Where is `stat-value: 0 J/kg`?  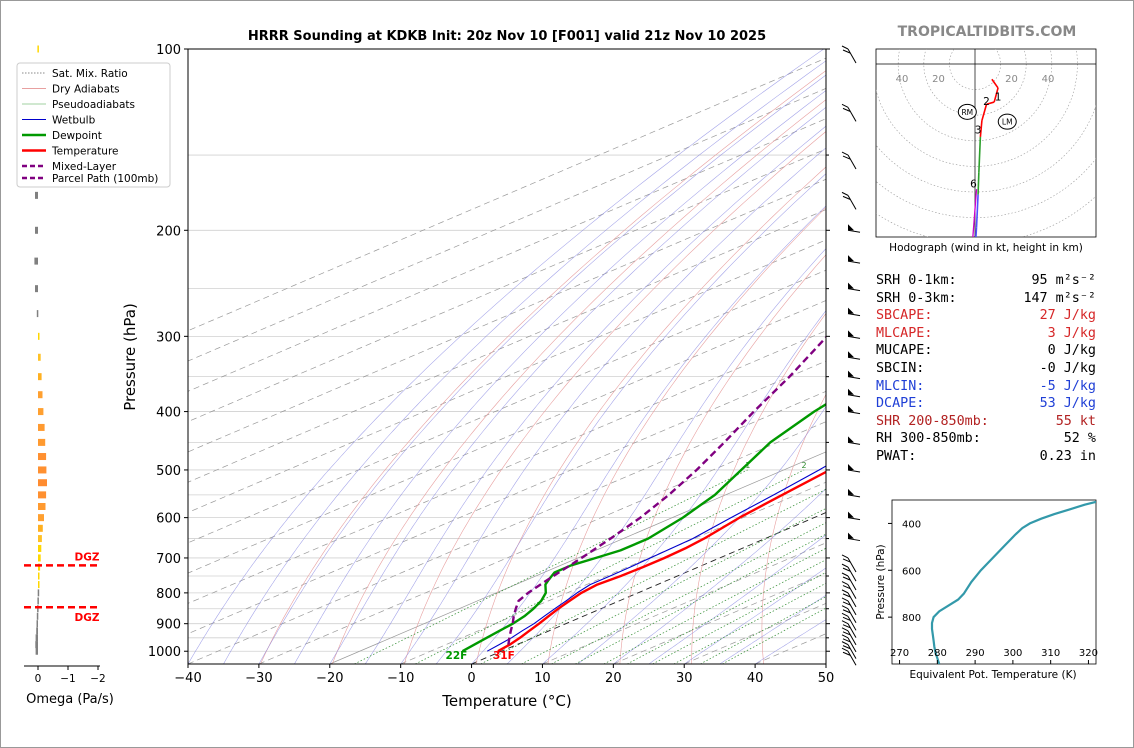
stat-value: 0 J/kg is located at coordinates (1071, 351).